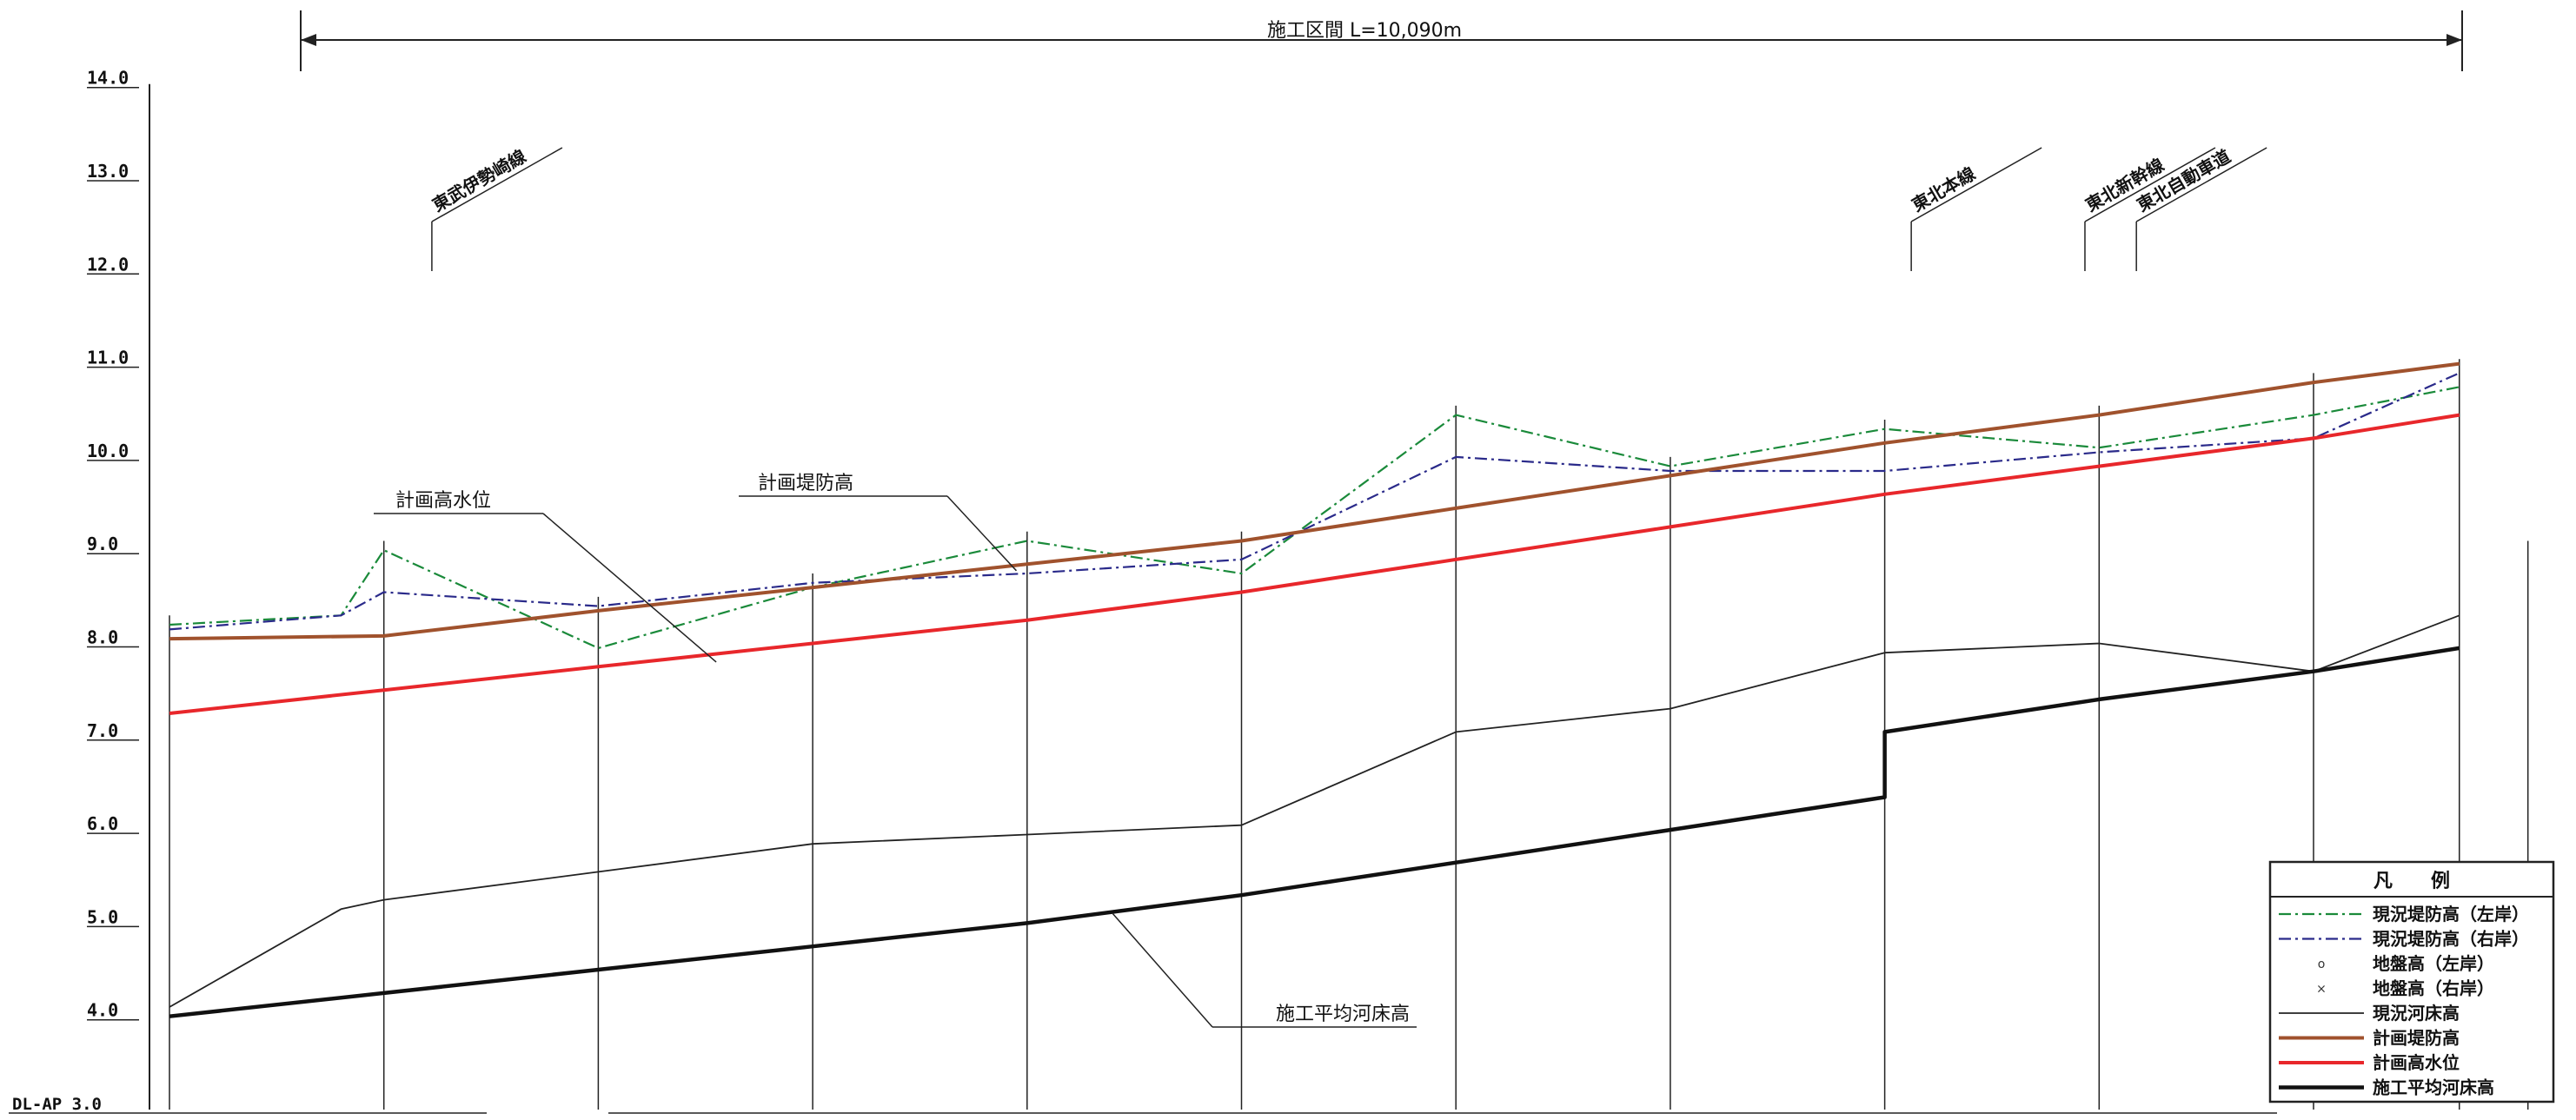 The width and height of the screenshot is (2576, 1120). I want to click on legend-label: 地盤高（右岸）, so click(2433, 988).